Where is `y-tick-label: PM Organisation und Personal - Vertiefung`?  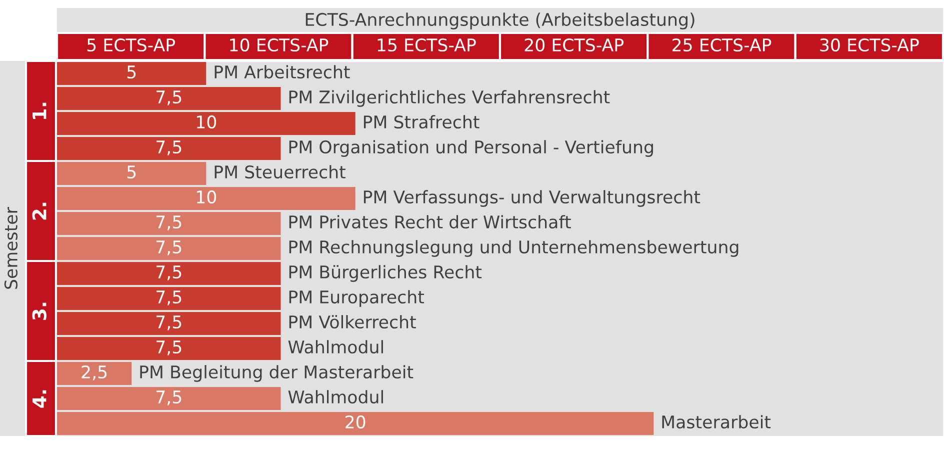
y-tick-label: PM Organisation und Personal - Vertiefung is located at coordinates (471, 148).